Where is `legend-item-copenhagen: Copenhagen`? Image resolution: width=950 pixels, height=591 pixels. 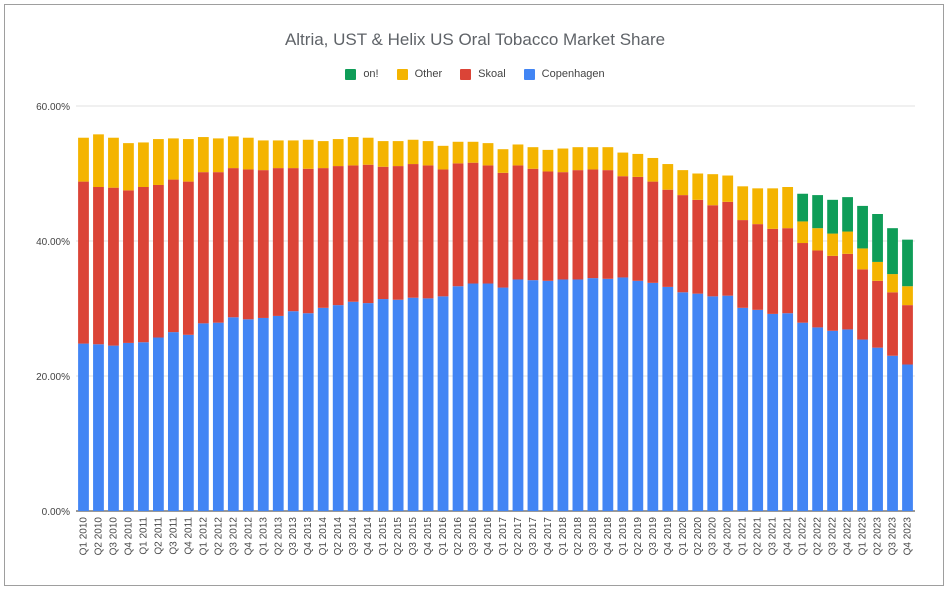
legend-item-copenhagen: Copenhagen is located at coordinates (564, 74).